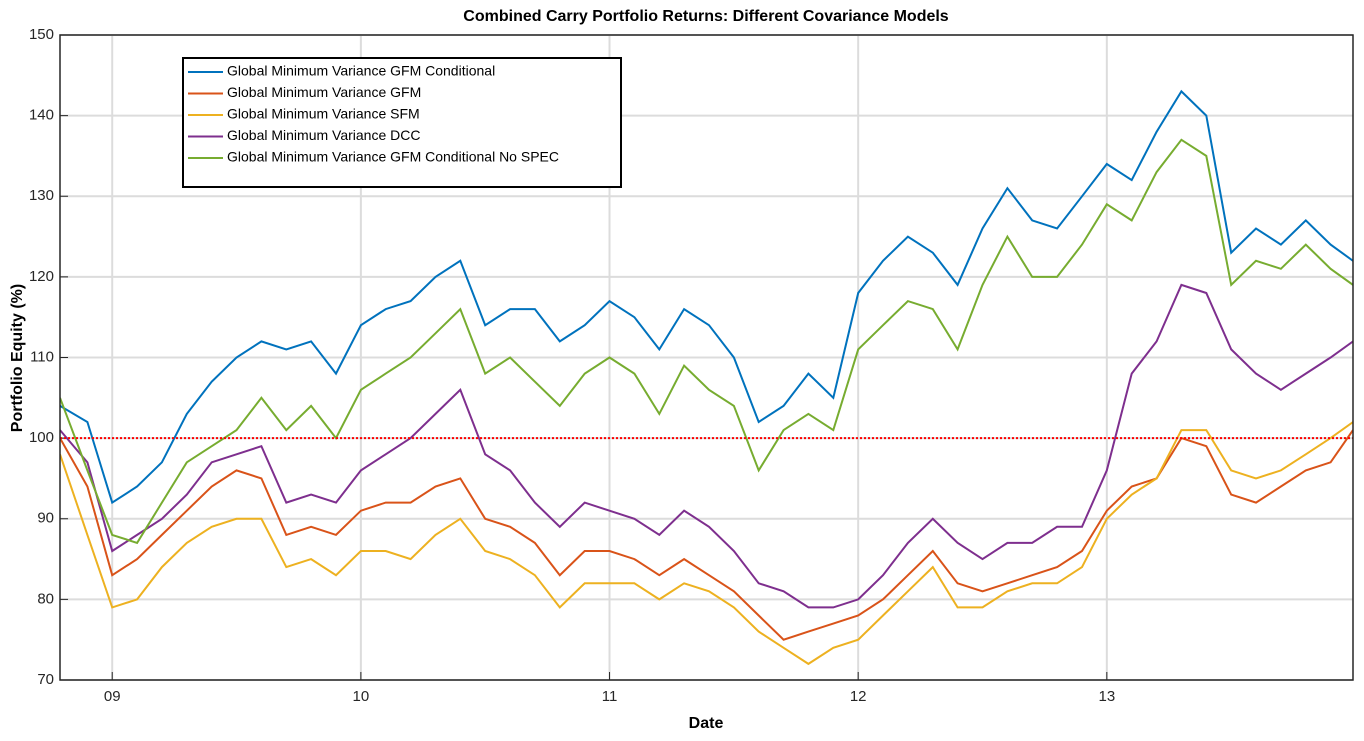  I want to click on y-tick-label: 70, so click(45, 679).